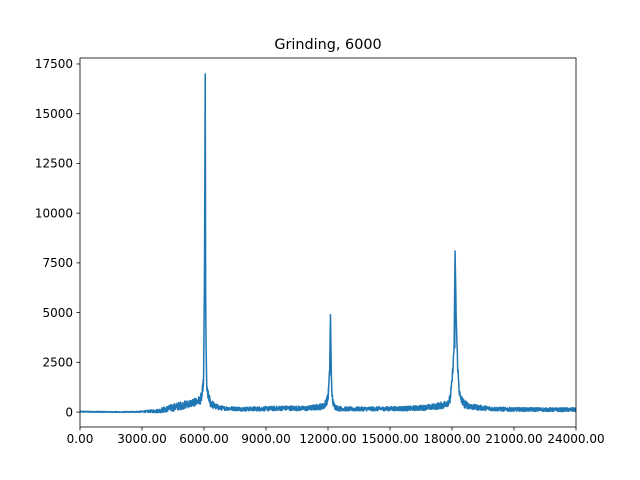 This screenshot has height=480, width=640. Describe the element at coordinates (389, 439) in the screenshot. I see `x-tick-label: 15000.00` at that location.